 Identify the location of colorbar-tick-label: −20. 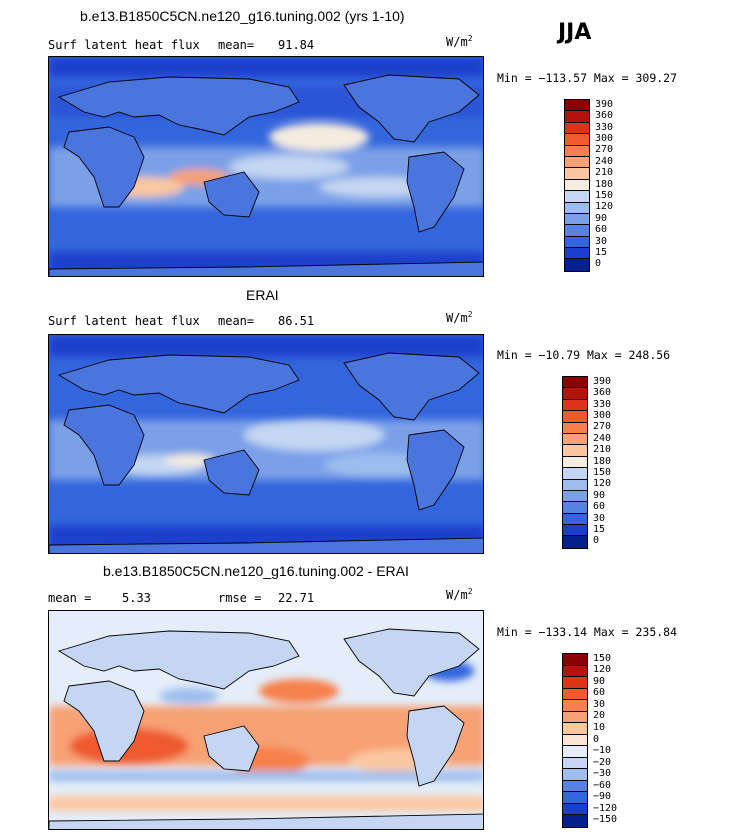
(602, 762).